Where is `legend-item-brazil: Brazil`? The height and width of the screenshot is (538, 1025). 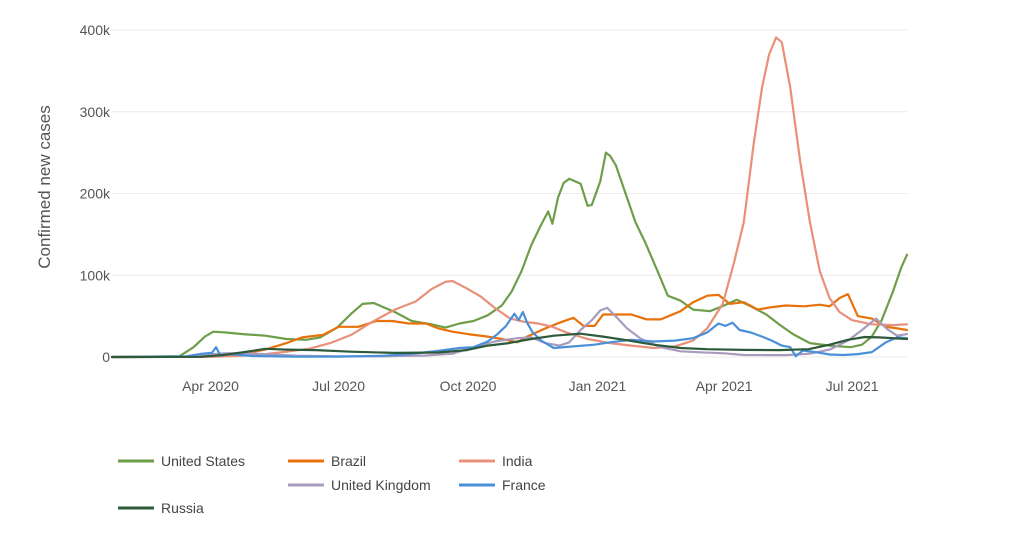
legend-item-brazil: Brazil is located at coordinates (327, 461).